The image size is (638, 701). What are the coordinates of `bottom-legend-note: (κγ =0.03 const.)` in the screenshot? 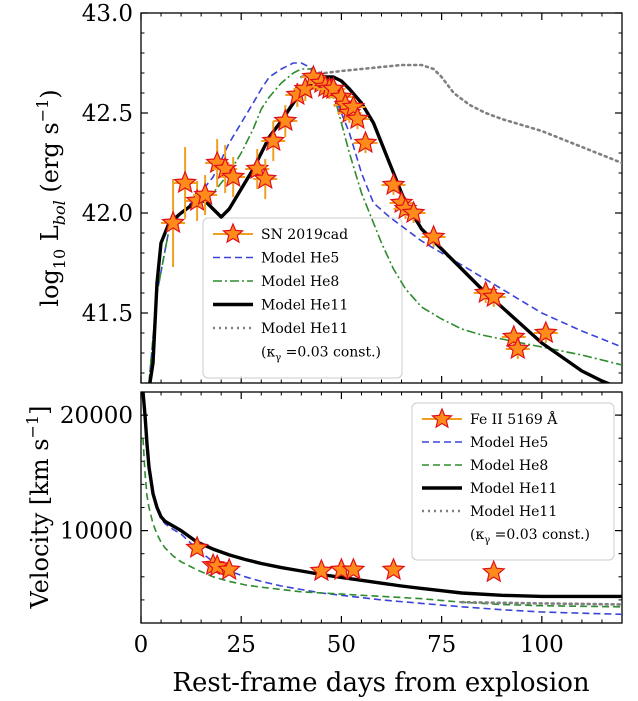 It's located at (530, 536).